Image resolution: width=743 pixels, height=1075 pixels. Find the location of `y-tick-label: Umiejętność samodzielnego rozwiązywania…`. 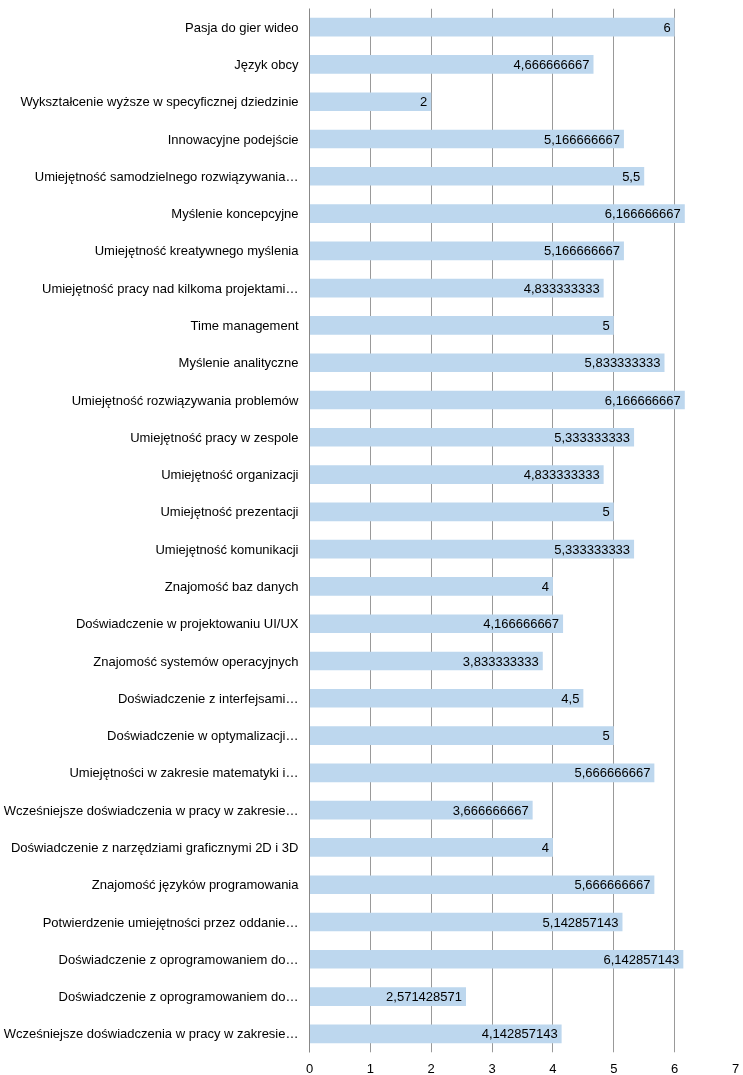

y-tick-label: Umiejętność samodzielnego rozwiązywania… is located at coordinates (166, 176).